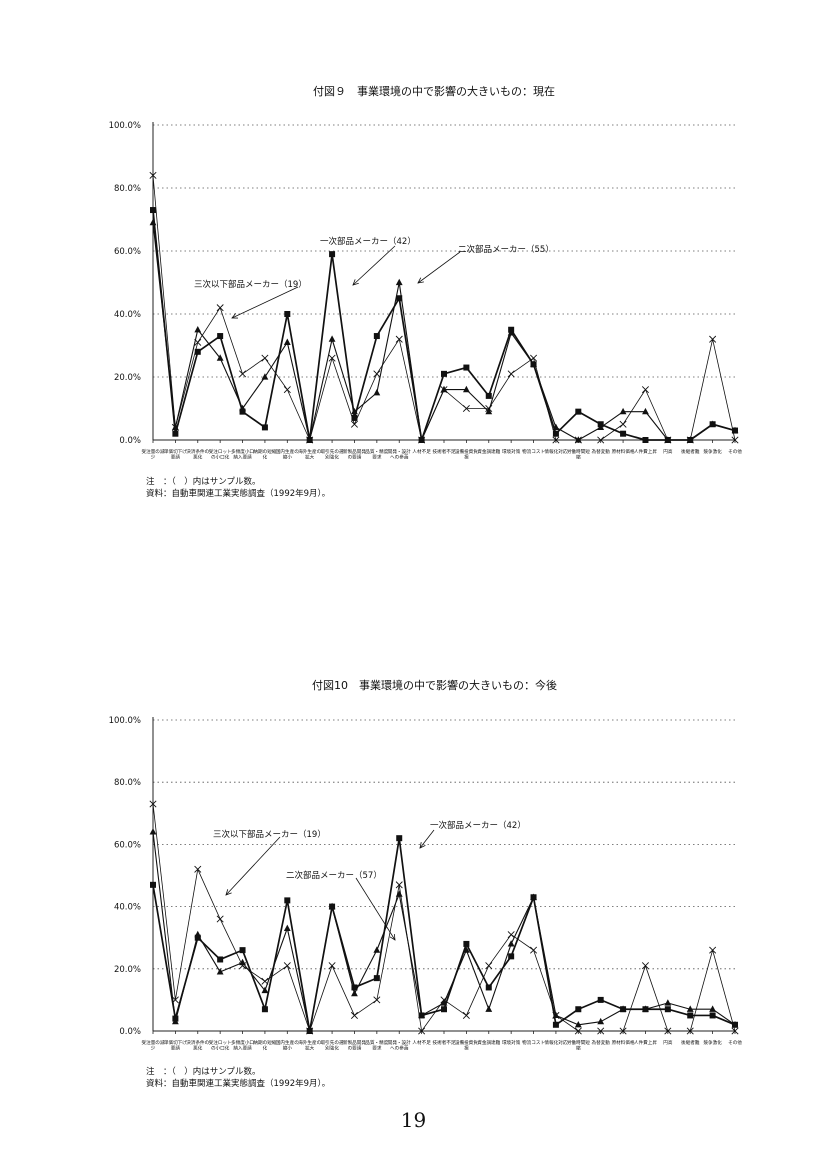 The height and width of the screenshot is (1170, 827). What do you see at coordinates (332, 1045) in the screenshot?
I see `x-tick-label: 取引先の選別強化` at bounding box center [332, 1045].